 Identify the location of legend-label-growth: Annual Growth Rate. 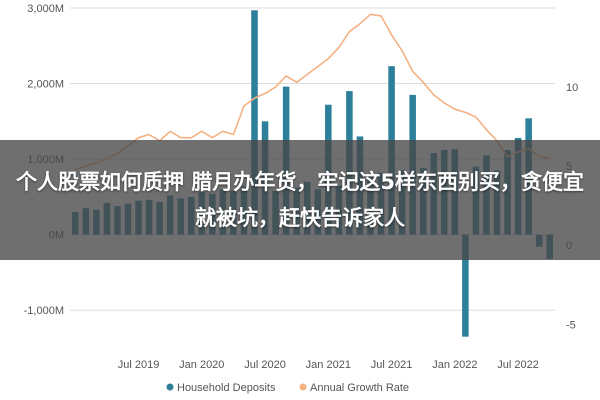
(359, 388).